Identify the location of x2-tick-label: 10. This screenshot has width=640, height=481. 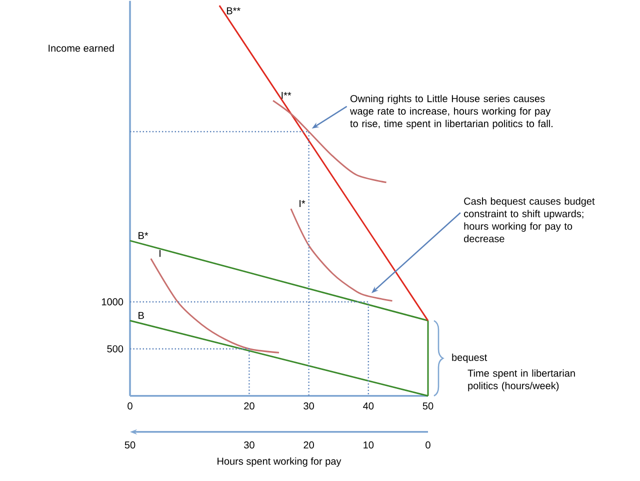
(369, 445).